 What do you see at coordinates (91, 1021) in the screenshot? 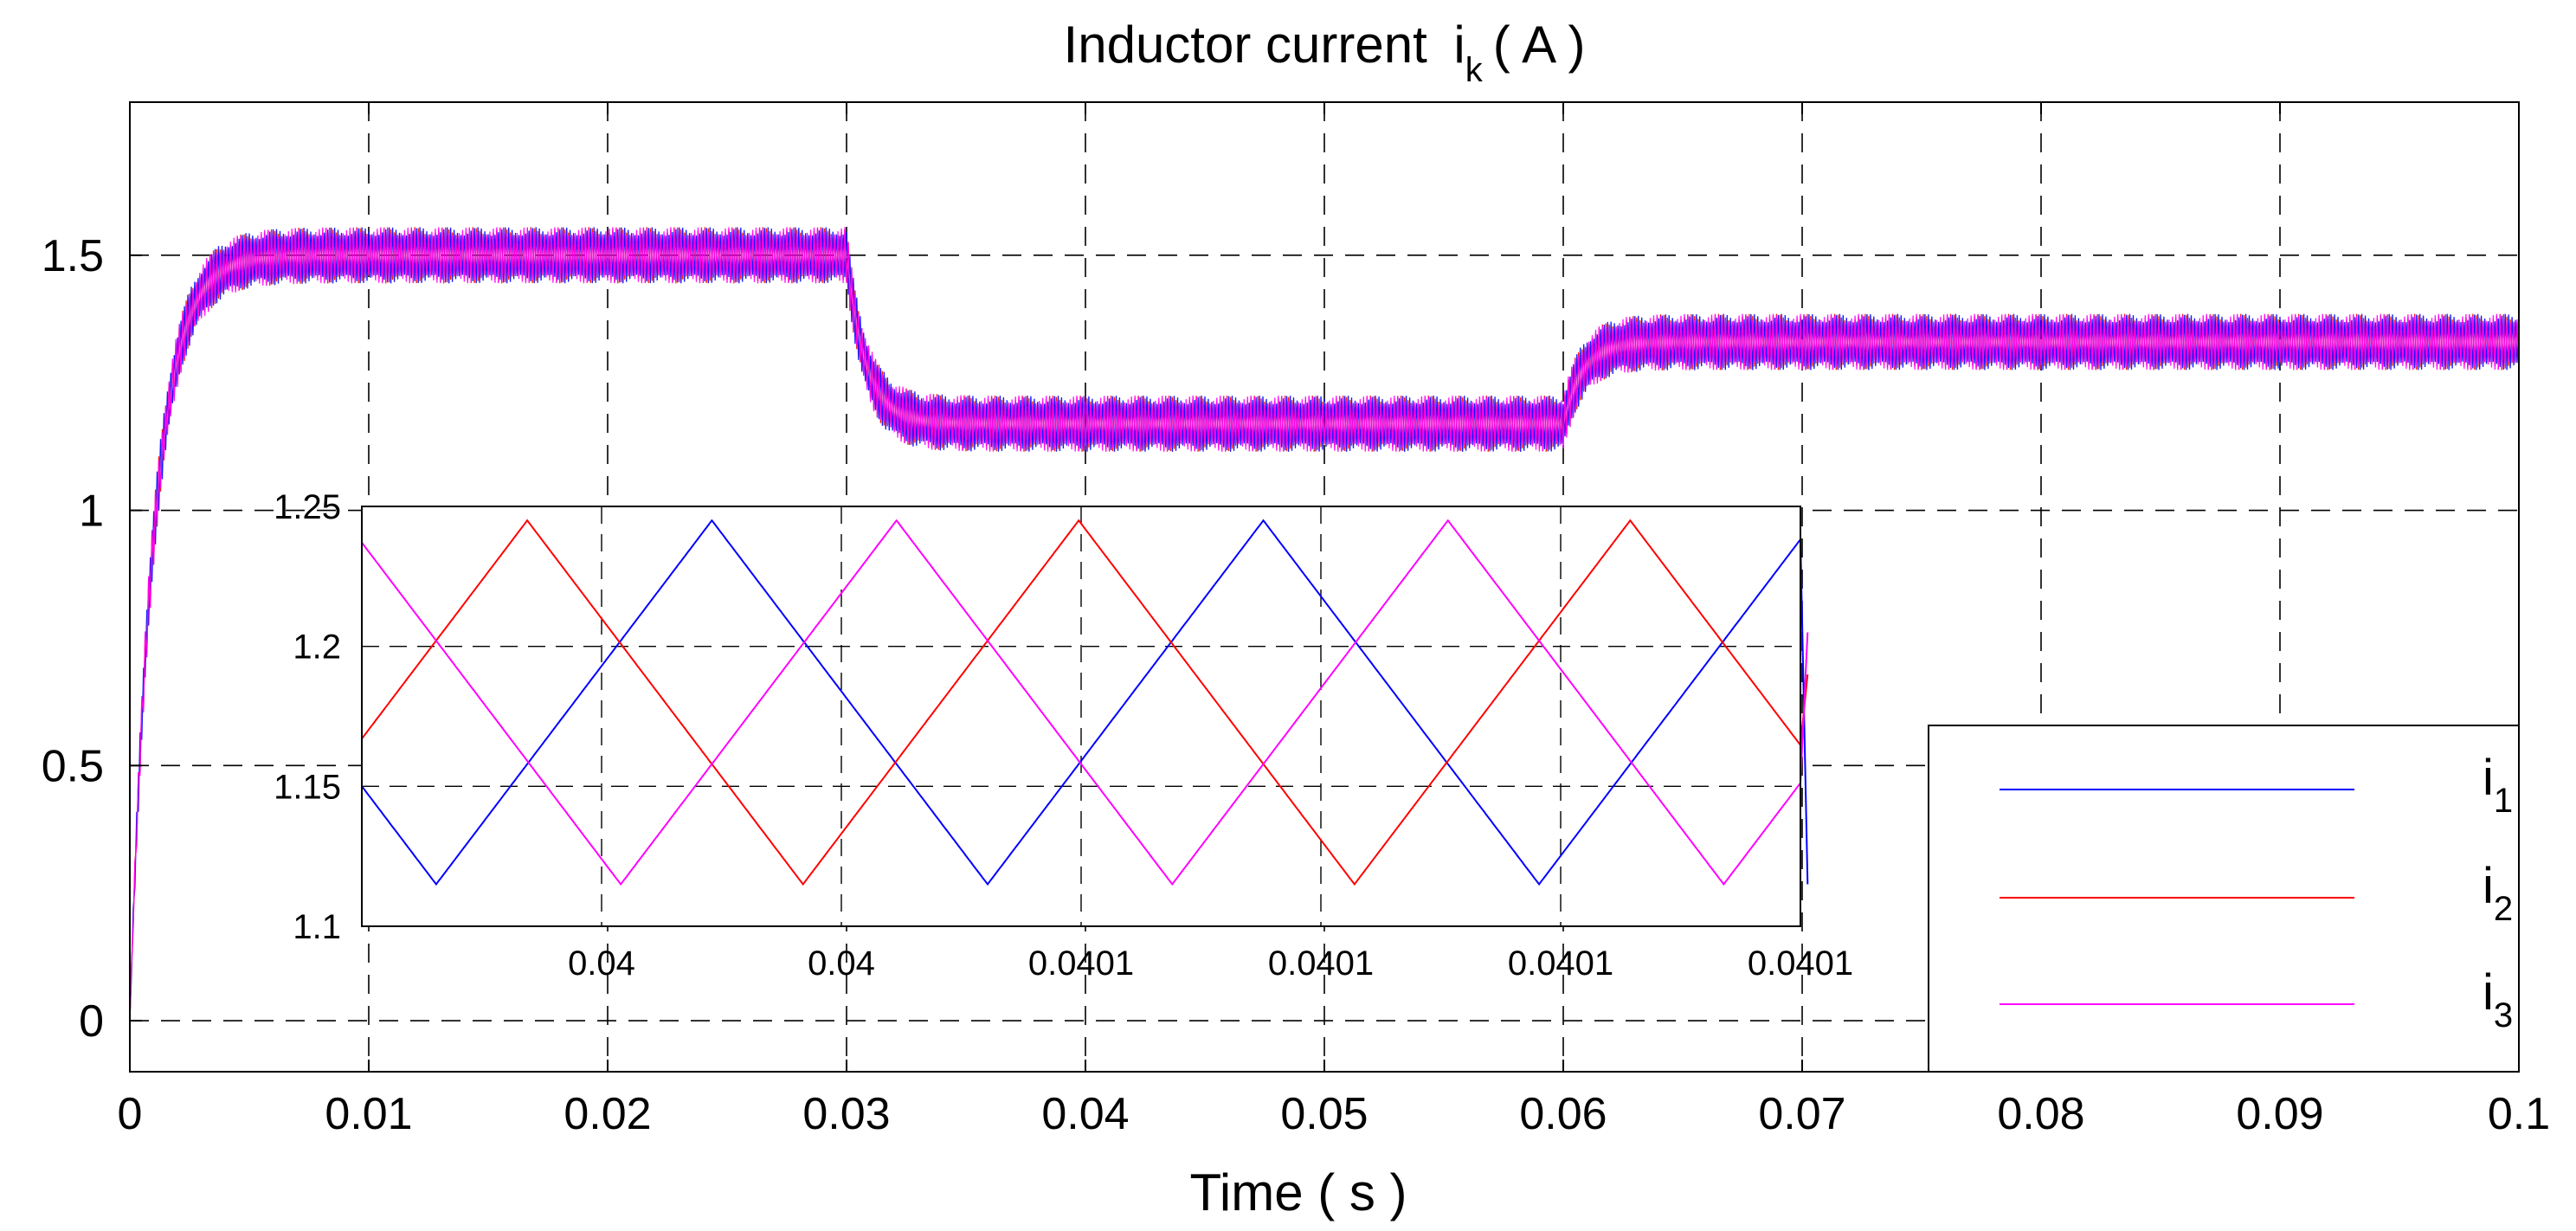
I see `y-tick-label: 0` at bounding box center [91, 1021].